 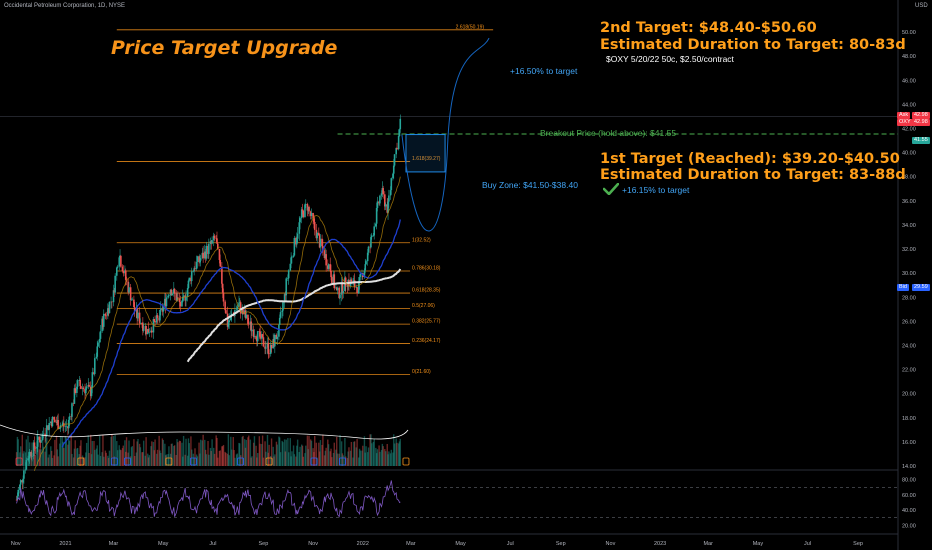 I want to click on y-tick-label-3: 44.00, so click(x=909, y=105).